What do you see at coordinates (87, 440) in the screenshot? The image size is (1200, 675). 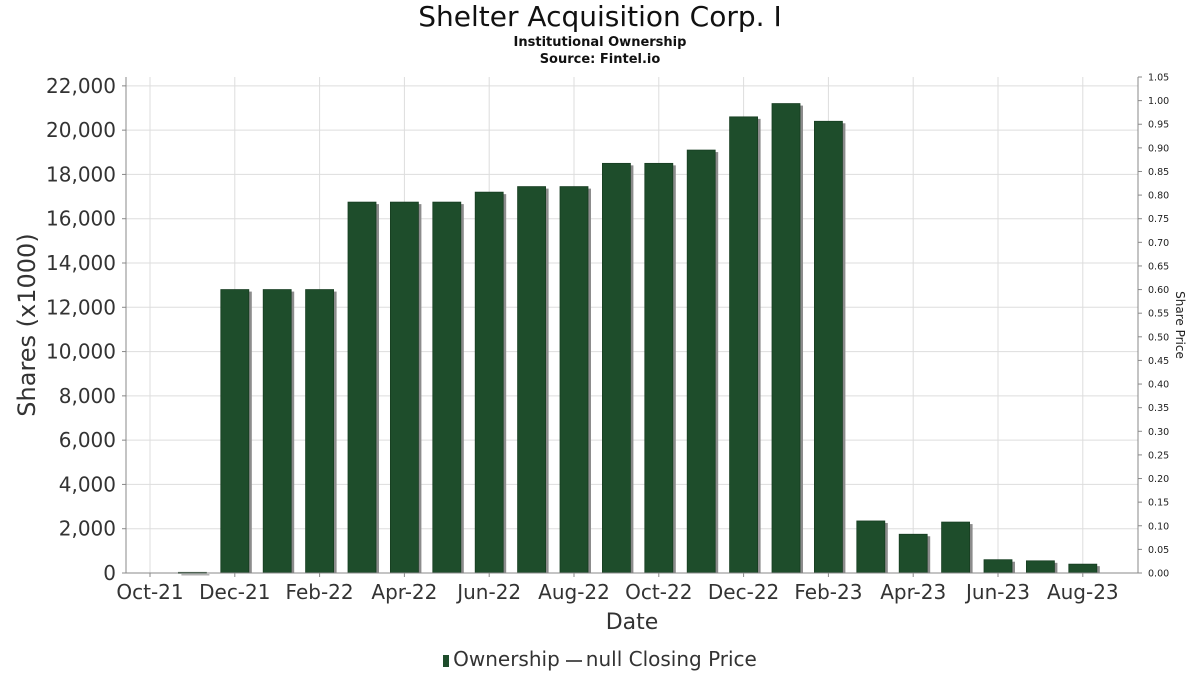 I see `y-tick-label: 6,000` at bounding box center [87, 440].